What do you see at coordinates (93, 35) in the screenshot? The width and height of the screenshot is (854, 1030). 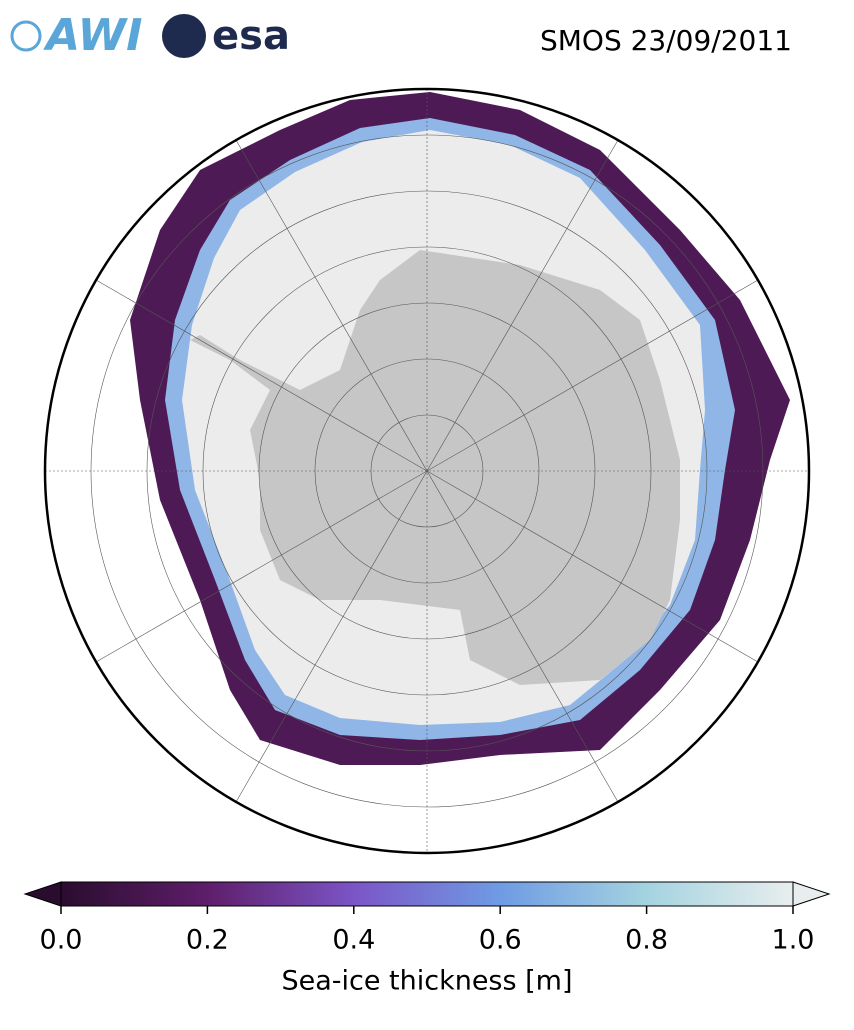 I see `awi-text: AWI` at bounding box center [93, 35].